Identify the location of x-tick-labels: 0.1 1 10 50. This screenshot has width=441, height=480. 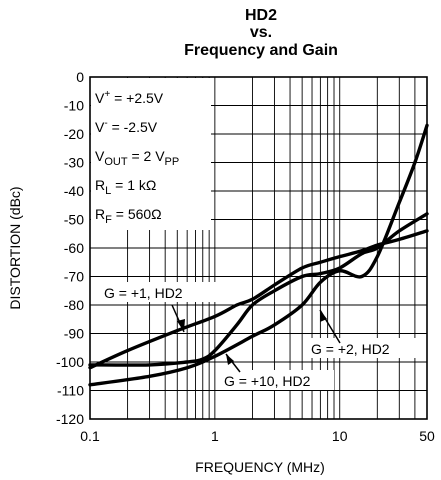
(257, 436).